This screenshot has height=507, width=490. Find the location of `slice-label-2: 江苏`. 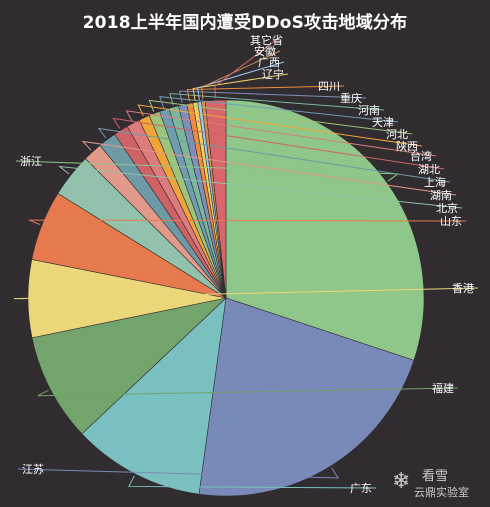

slice-label-2: 江苏 is located at coordinates (33, 469).